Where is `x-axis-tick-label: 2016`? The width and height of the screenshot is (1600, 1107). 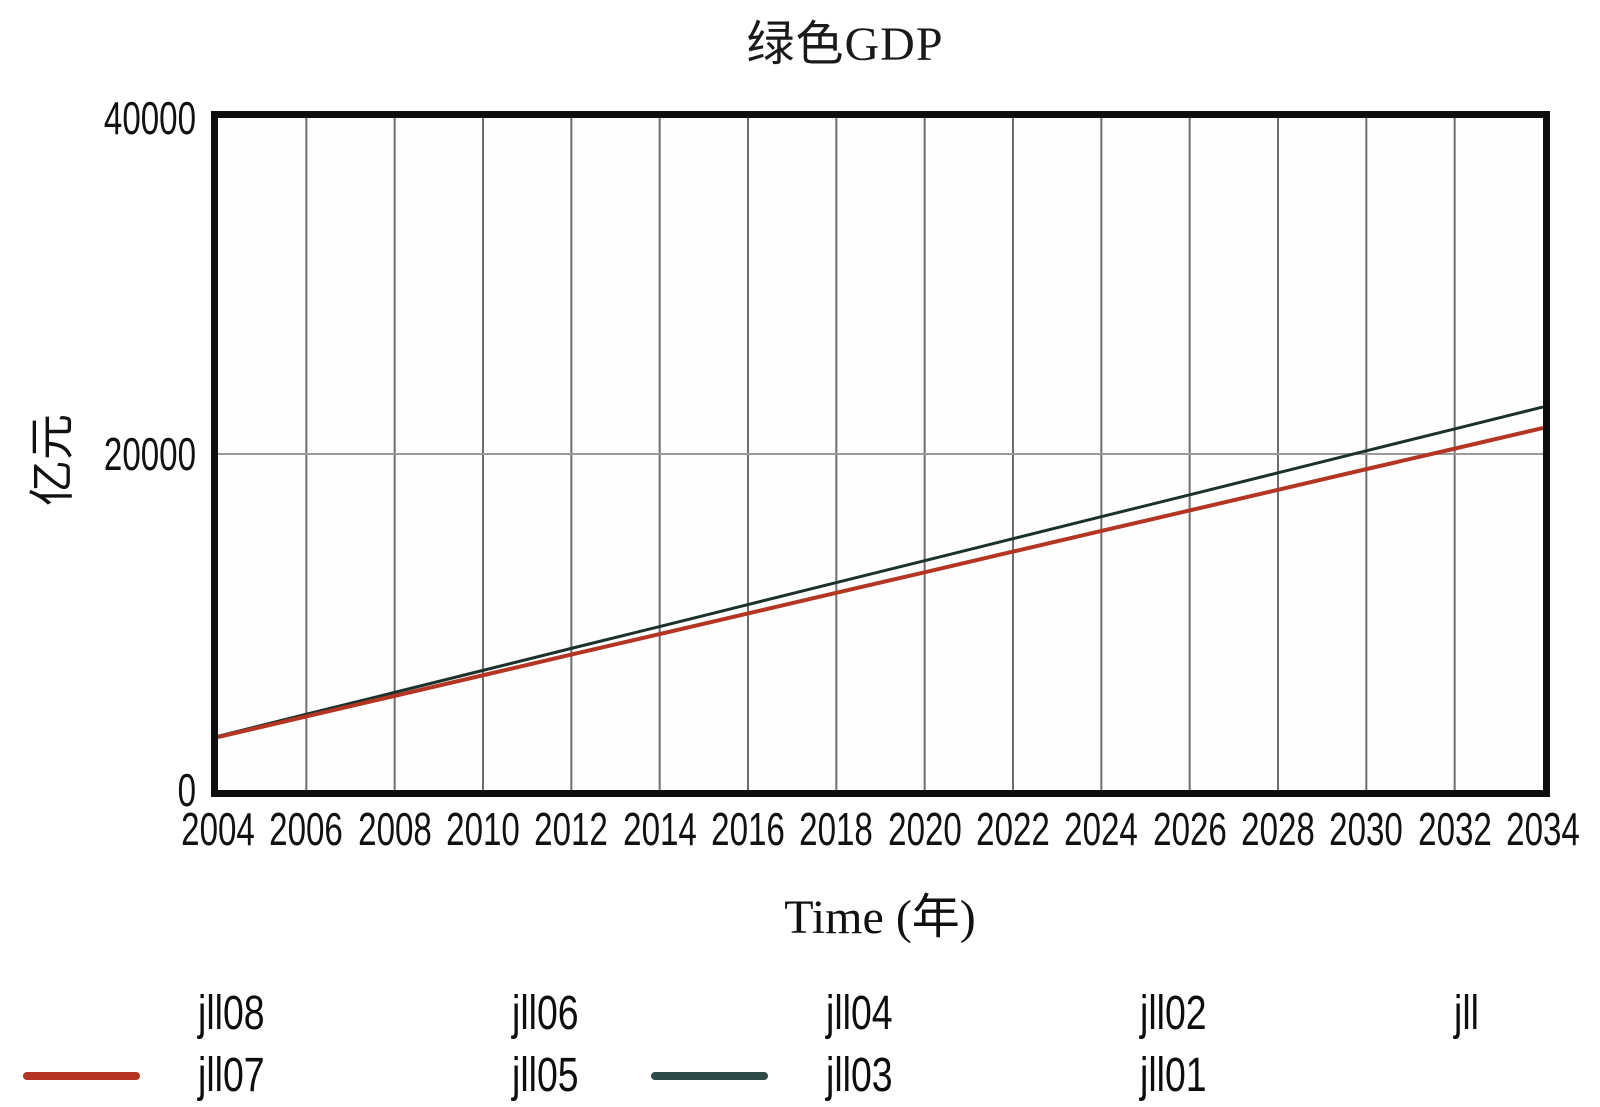 x-axis-tick-label: 2016 is located at coordinates (748, 829).